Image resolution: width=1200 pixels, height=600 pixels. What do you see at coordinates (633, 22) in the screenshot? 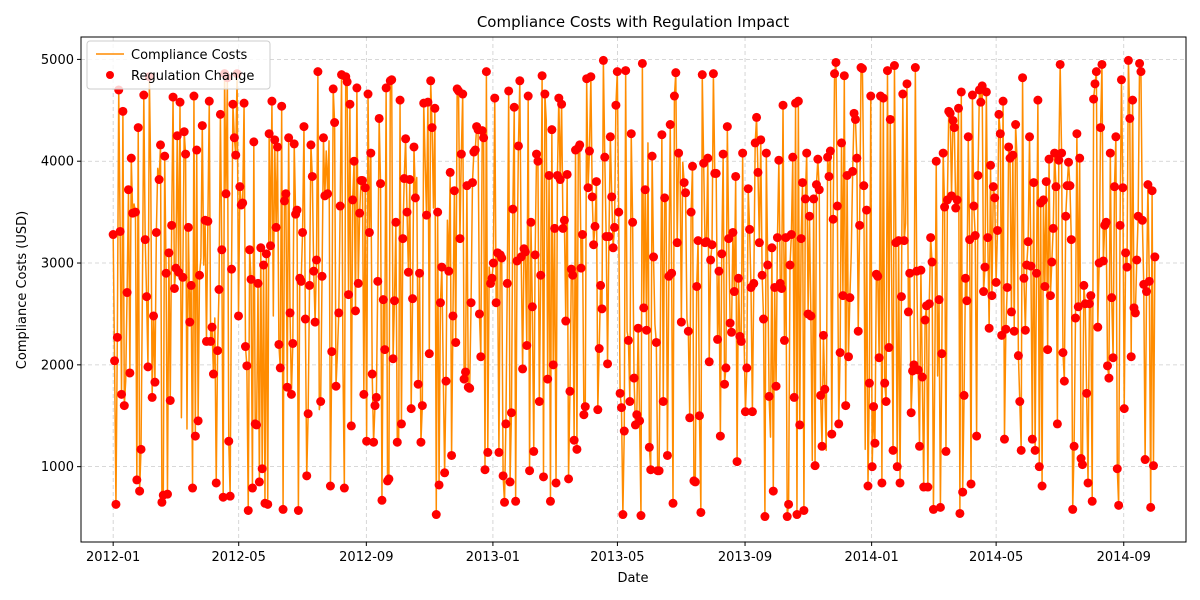
I see `chart-title: Compliance Costs with Regulation Impact` at bounding box center [633, 22].